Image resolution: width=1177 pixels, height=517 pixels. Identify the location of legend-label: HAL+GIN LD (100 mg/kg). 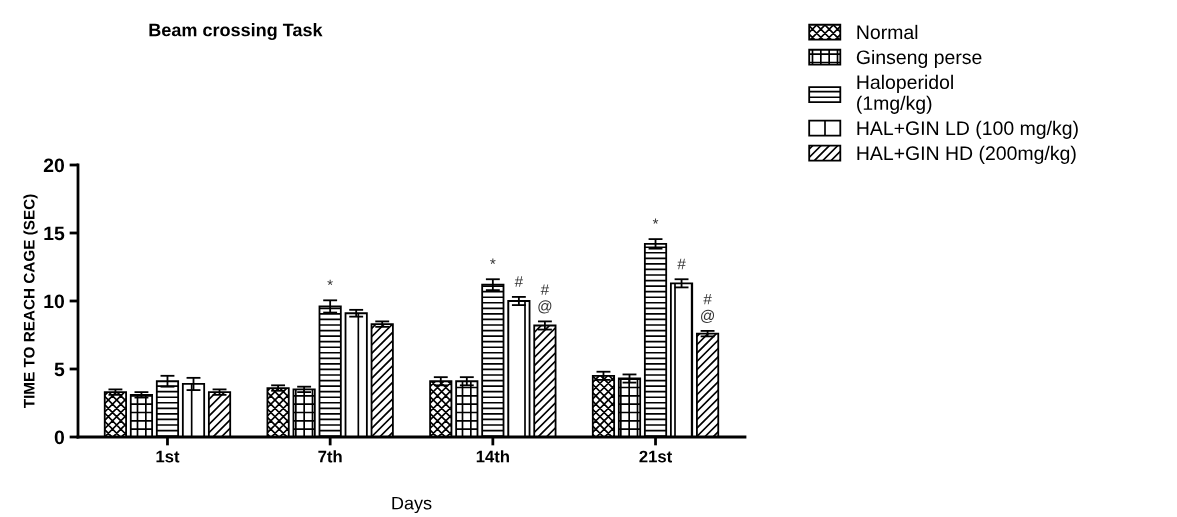
(967, 129).